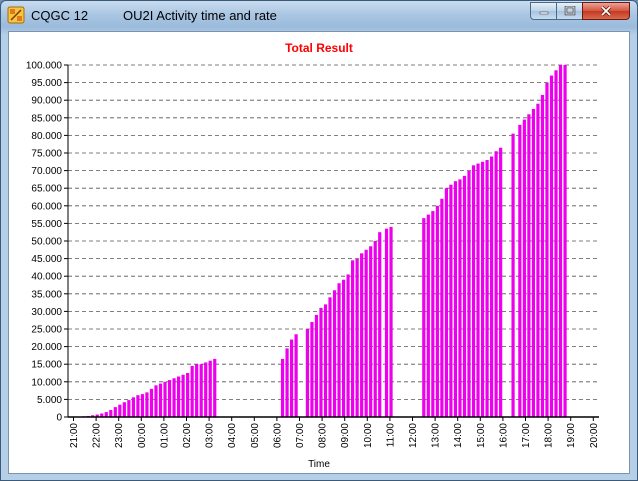 The width and height of the screenshot is (638, 481). Describe the element at coordinates (46, 365) in the screenshot. I see `y-tick-label: 15.000` at that location.